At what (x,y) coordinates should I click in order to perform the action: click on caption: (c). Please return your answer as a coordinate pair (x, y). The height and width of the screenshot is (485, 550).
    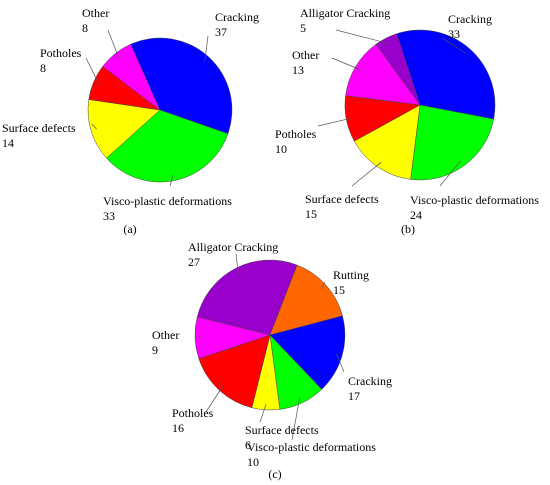
    Looking at the image, I should click on (274, 474).